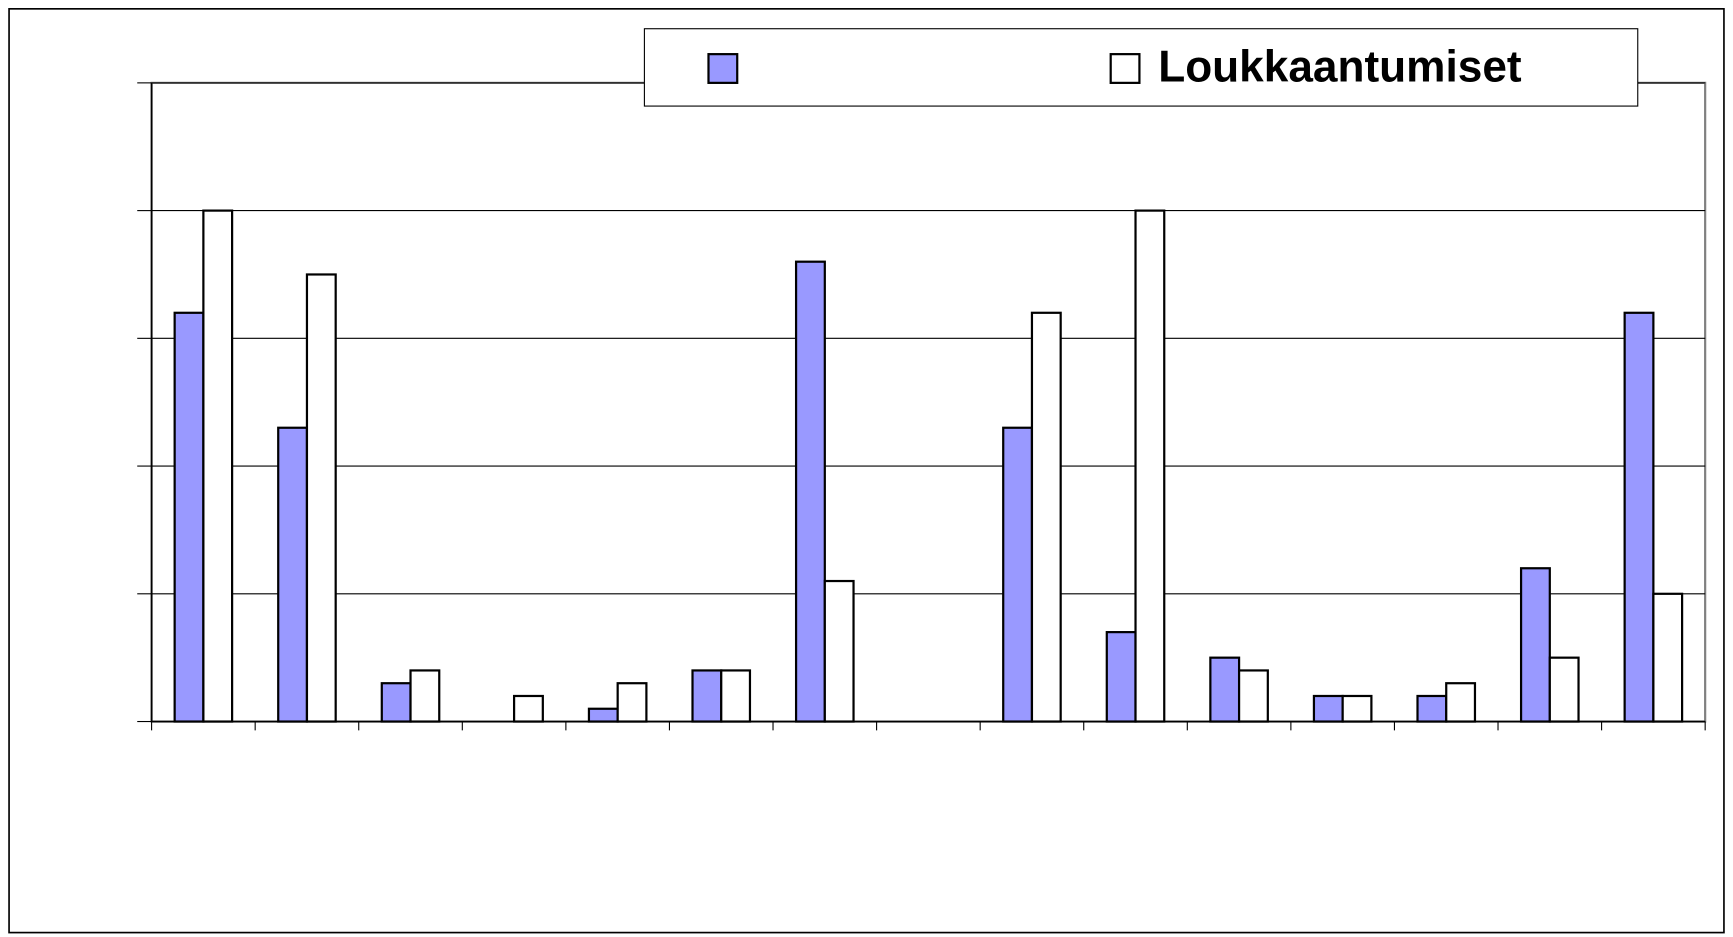  I want to click on legend-box, so click(1141, 67).